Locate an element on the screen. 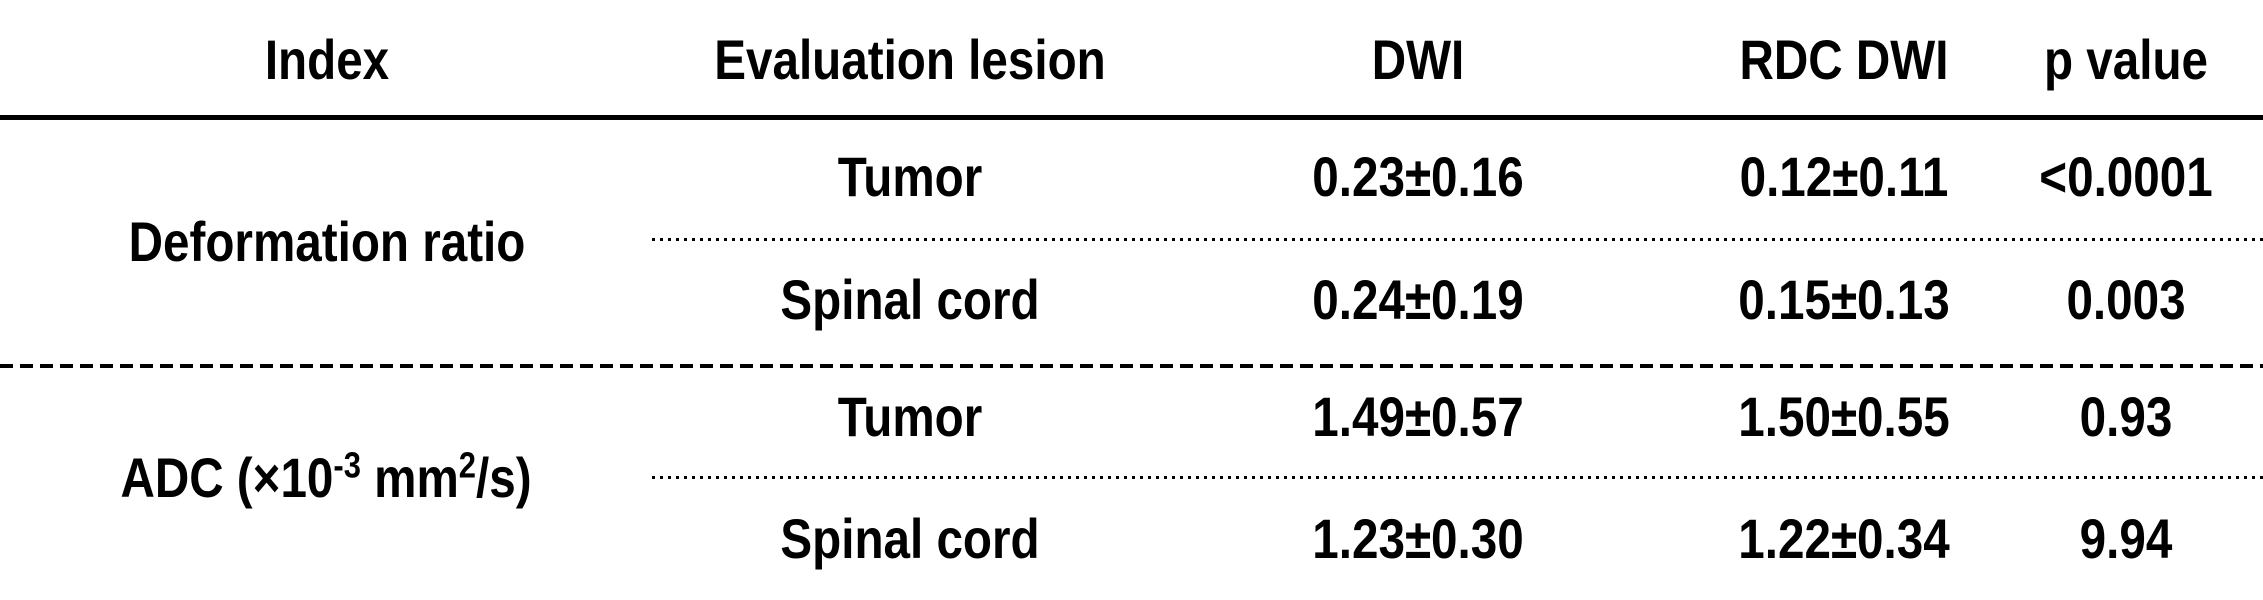 The image size is (2263, 600). rdc-dwi-value: 1.22±0.34 is located at coordinates (1844, 538).